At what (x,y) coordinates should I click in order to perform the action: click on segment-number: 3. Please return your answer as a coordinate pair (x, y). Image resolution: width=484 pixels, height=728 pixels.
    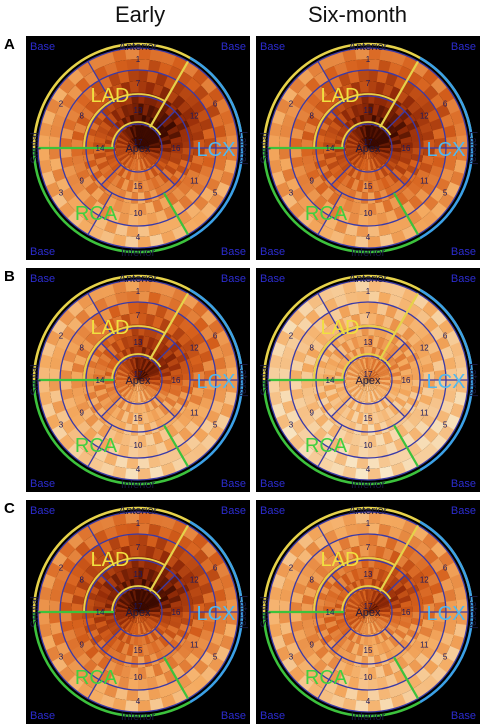
    Looking at the image, I should click on (291, 193).